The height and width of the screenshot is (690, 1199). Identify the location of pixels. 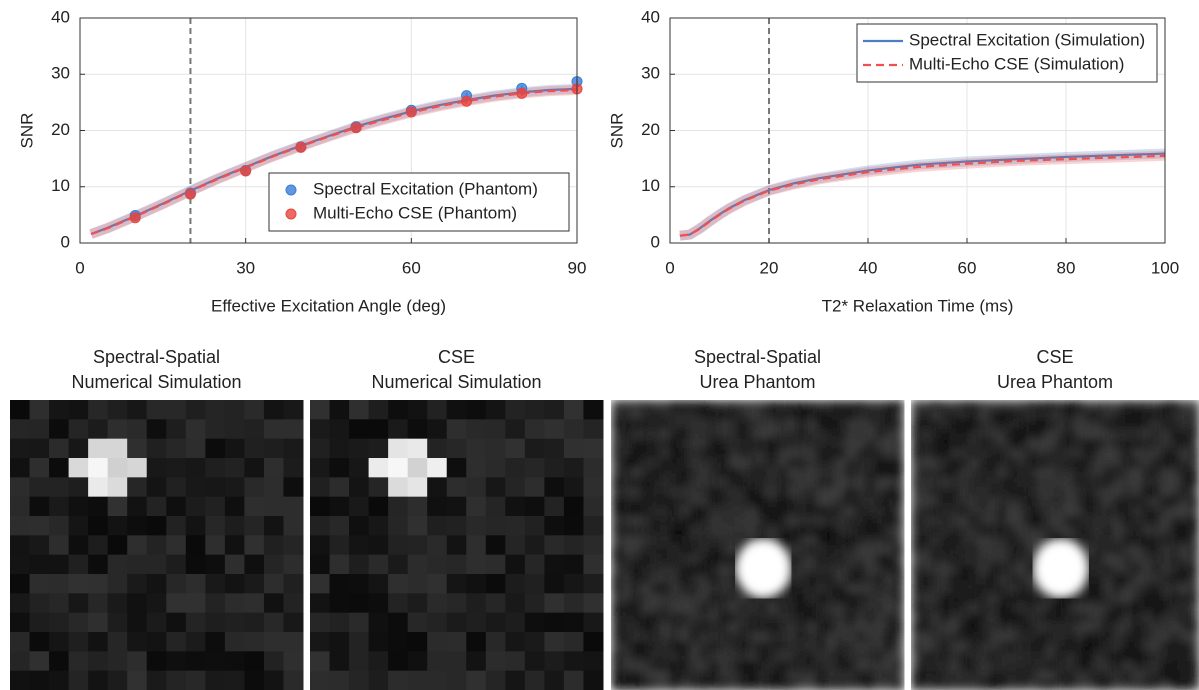
(457, 545).